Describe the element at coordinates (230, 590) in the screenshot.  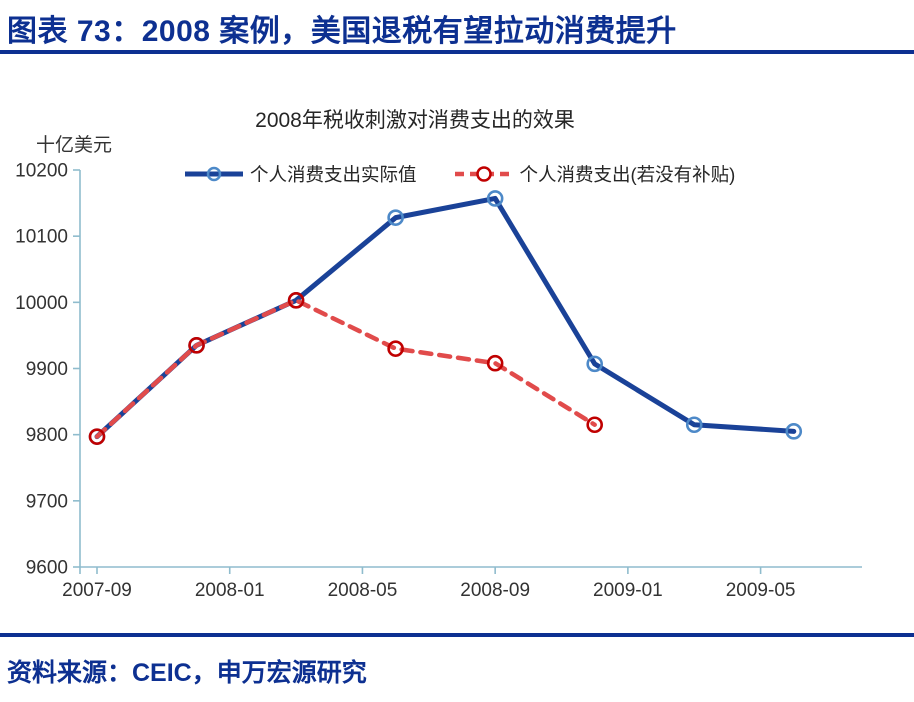
I see `svg-text: 2008-01` at that location.